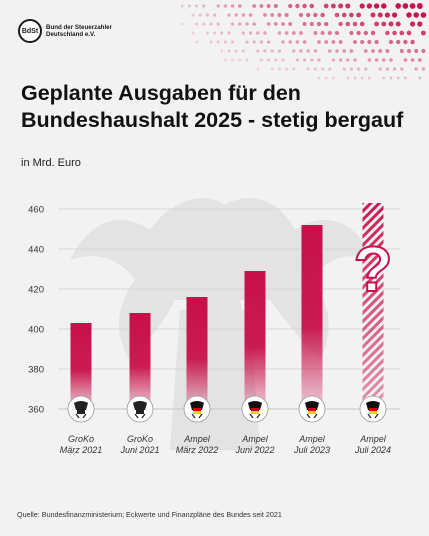 This screenshot has width=429, height=536. I want to click on bar-striped, so click(373, 306).